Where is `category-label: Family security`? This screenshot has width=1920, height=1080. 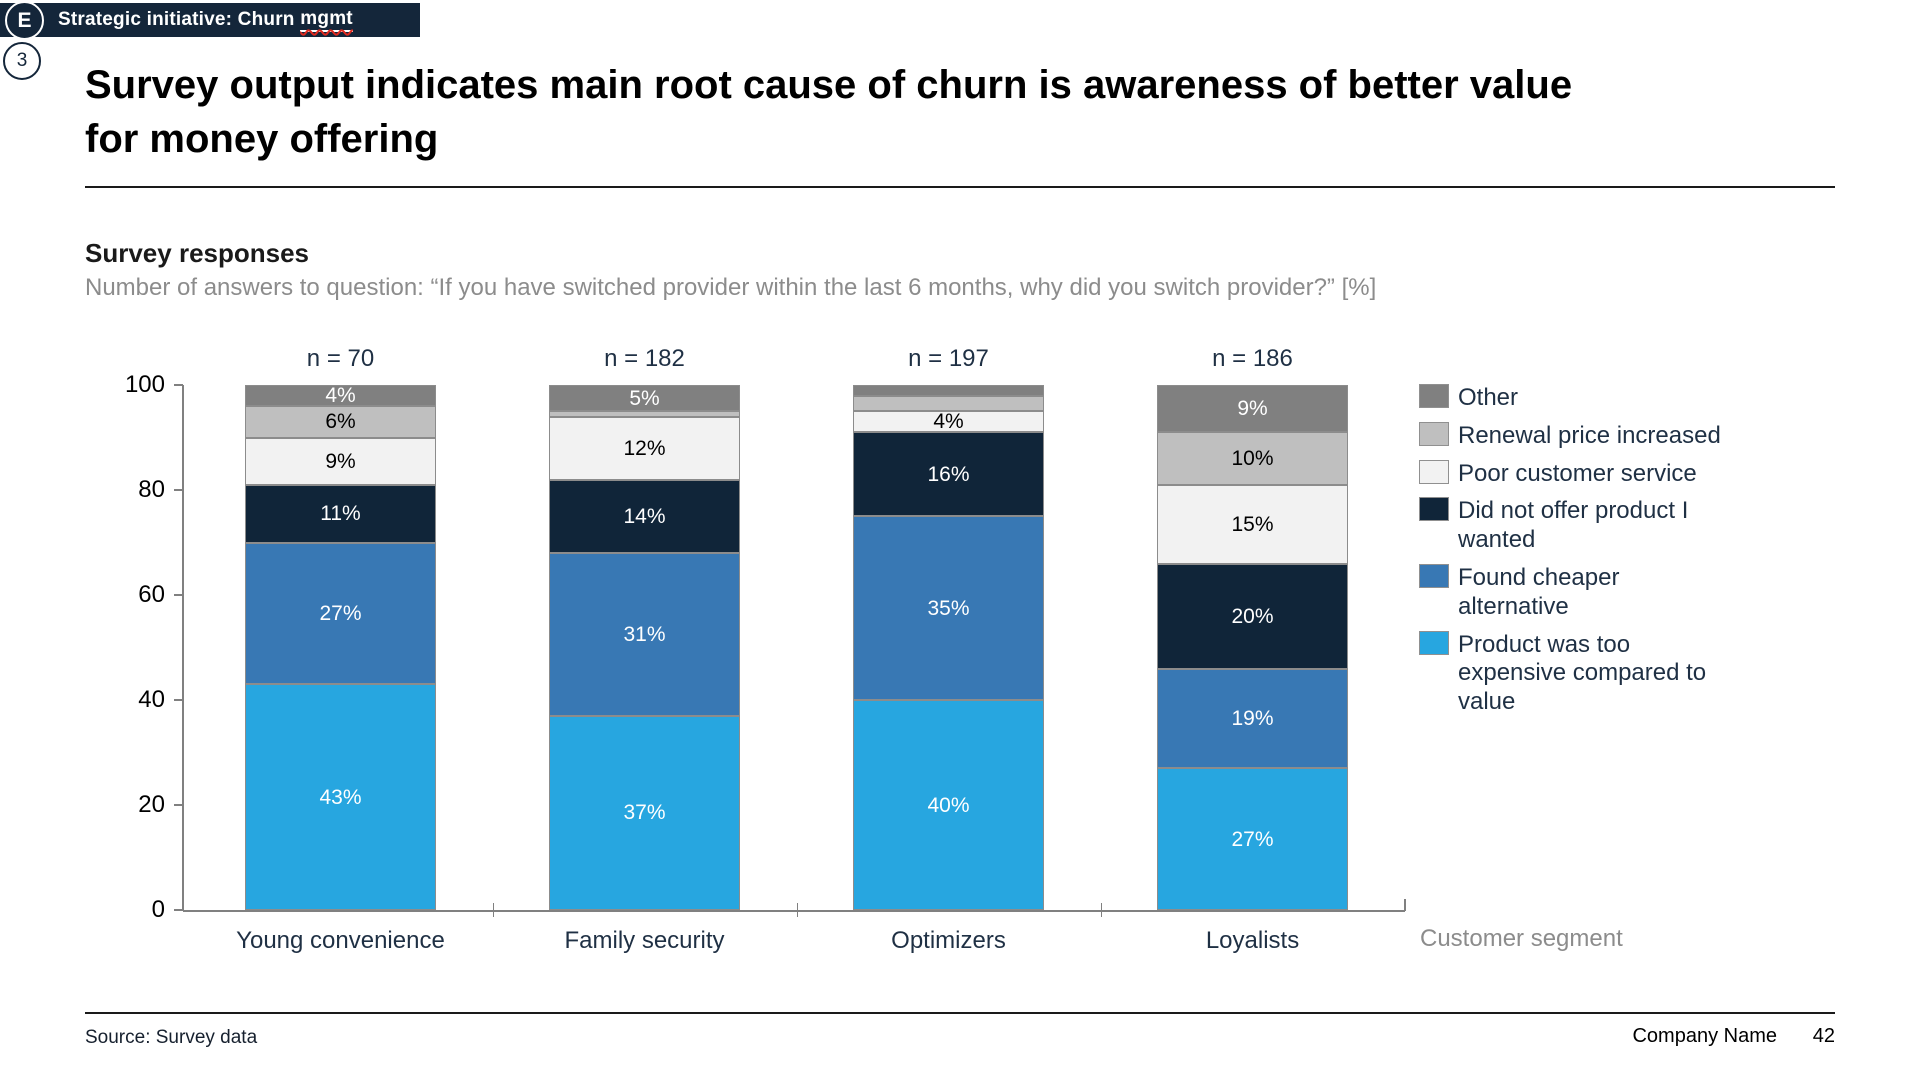
category-label: Family security is located at coordinates (644, 940).